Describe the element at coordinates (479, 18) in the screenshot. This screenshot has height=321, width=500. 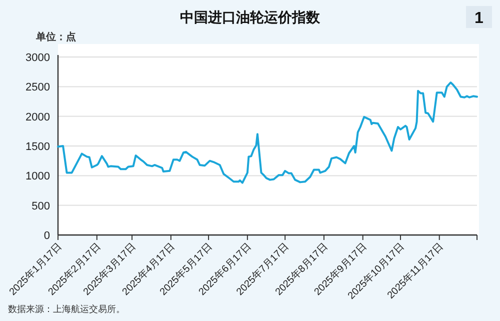
I see `text: 1` at that location.